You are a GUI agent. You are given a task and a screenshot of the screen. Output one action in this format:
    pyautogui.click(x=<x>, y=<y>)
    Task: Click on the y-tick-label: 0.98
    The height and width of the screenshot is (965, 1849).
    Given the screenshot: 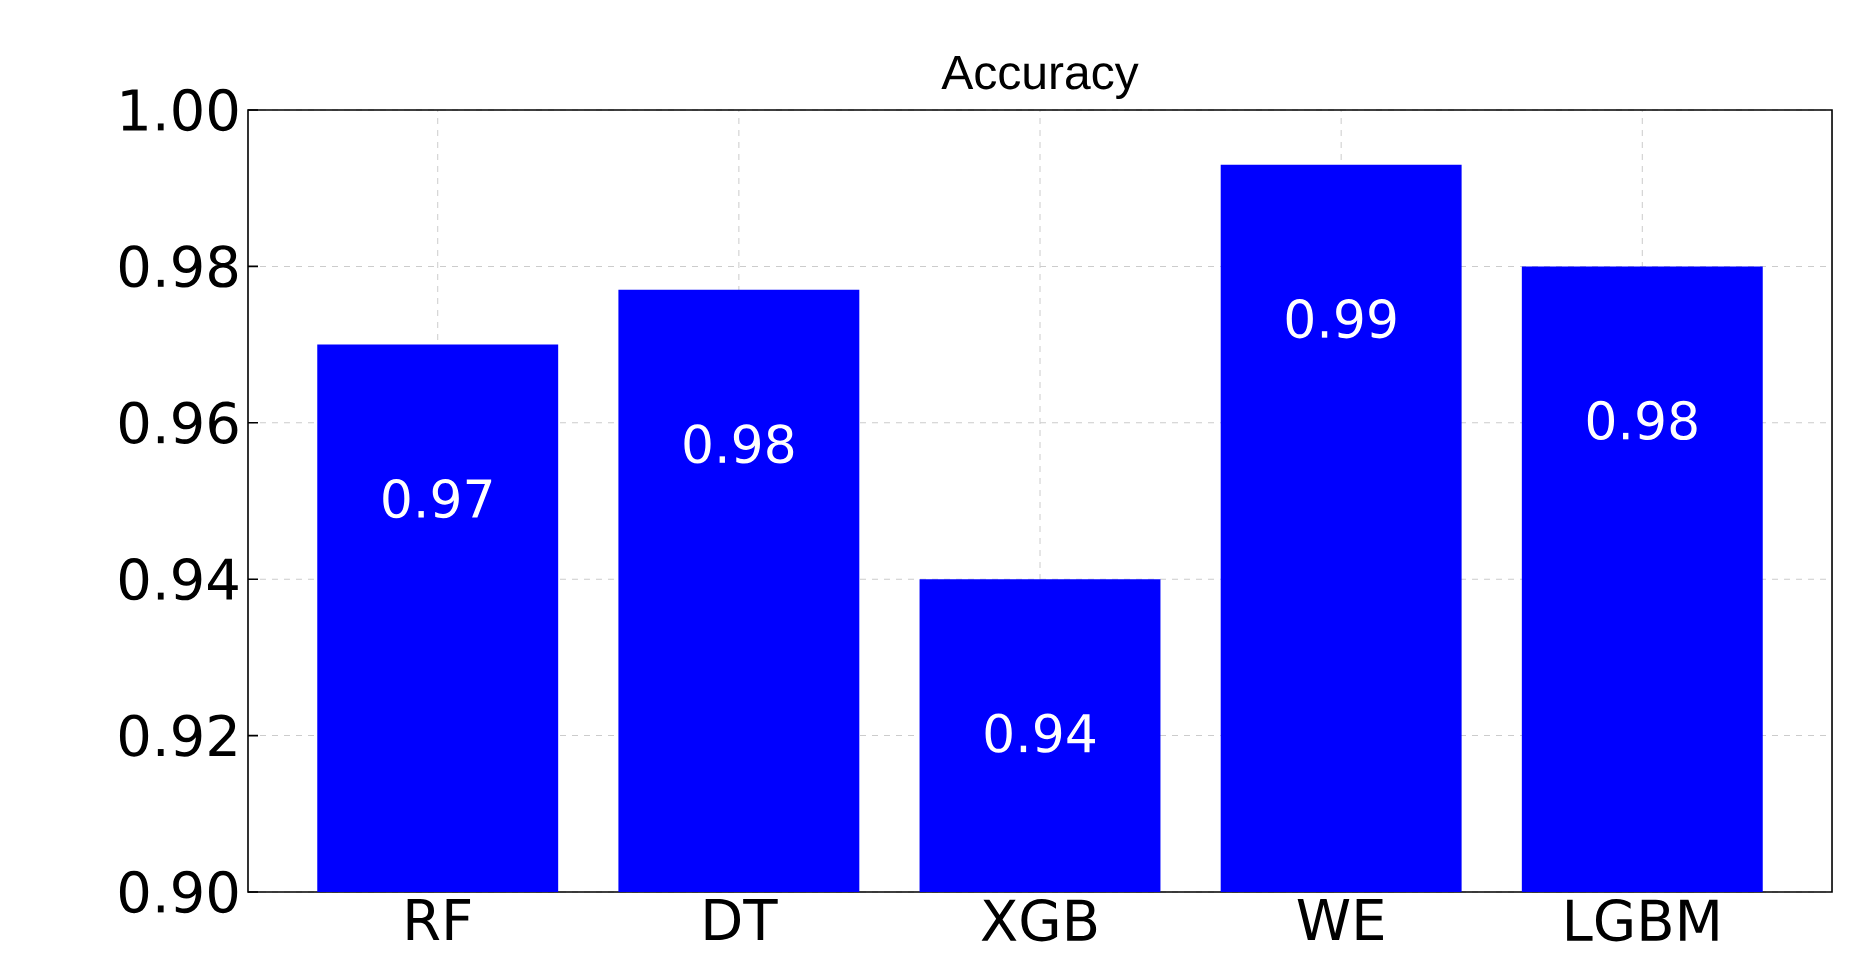 What is the action you would take?
    pyautogui.click(x=178, y=266)
    